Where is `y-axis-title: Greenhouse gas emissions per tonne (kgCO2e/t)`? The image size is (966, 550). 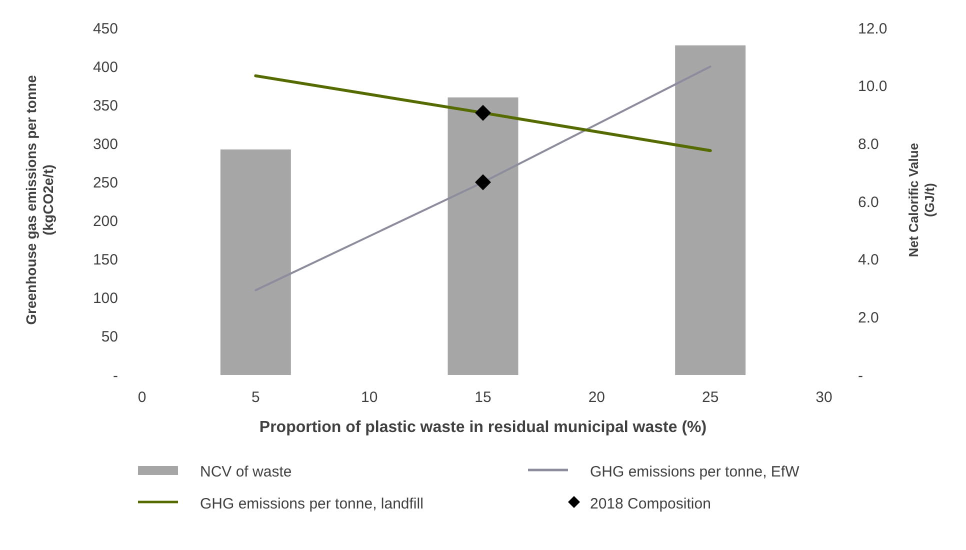 y-axis-title: Greenhouse gas emissions per tonne (kgCO2e/t) is located at coordinates (39, 199).